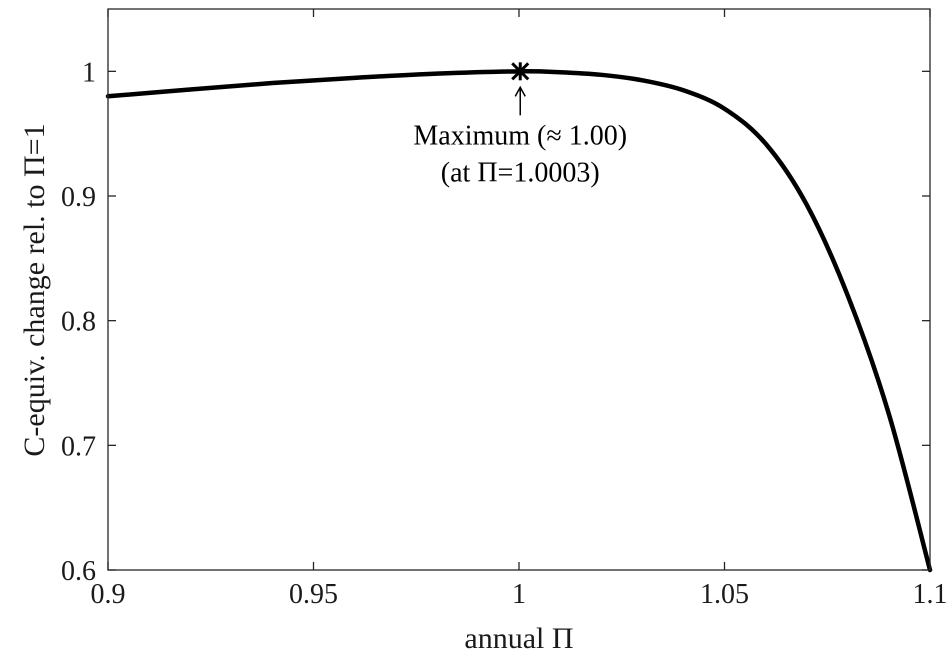 This screenshot has width=951, height=659. I want to click on x-axis-title: annual Π, so click(518, 638).